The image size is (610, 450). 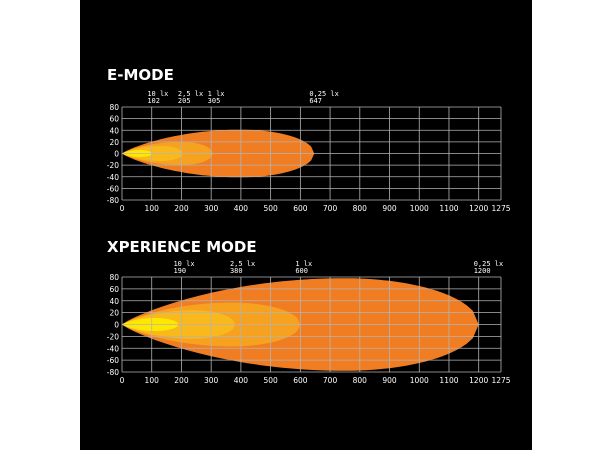 I want to click on distance-label: 647, so click(x=315, y=101).